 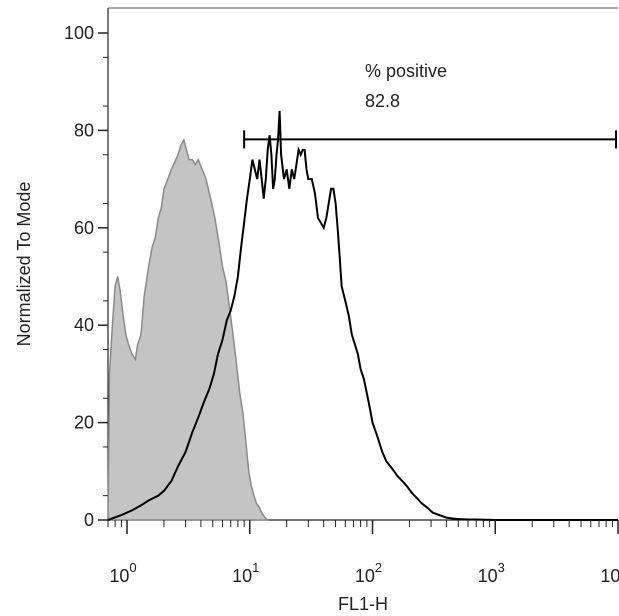 What do you see at coordinates (89, 520) in the screenshot?
I see `y-tick-label: 0` at bounding box center [89, 520].